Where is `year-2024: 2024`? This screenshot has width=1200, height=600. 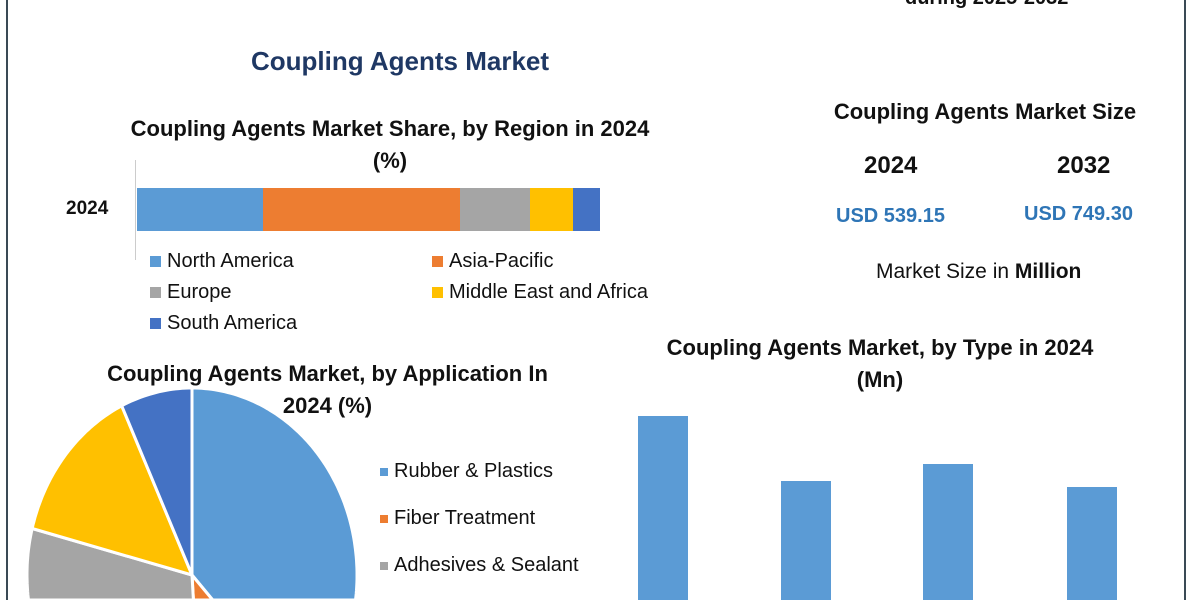
year-2024: 2024 is located at coordinates (891, 165).